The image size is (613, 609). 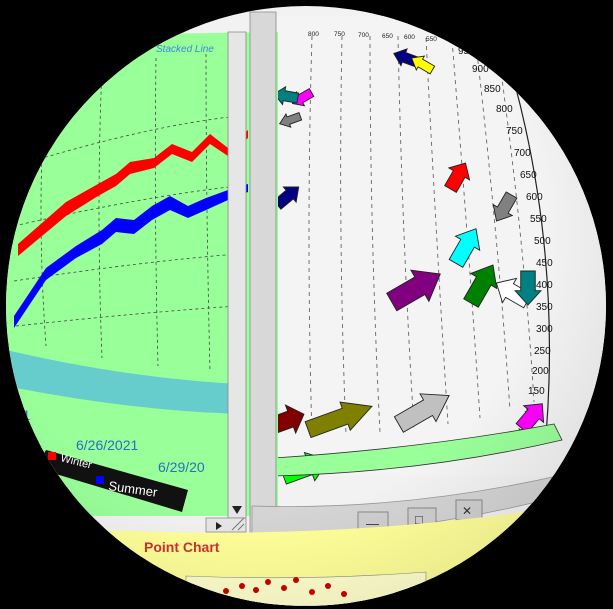 What do you see at coordinates (542, 241) in the screenshot?
I see `right-tick-label: 500` at bounding box center [542, 241].